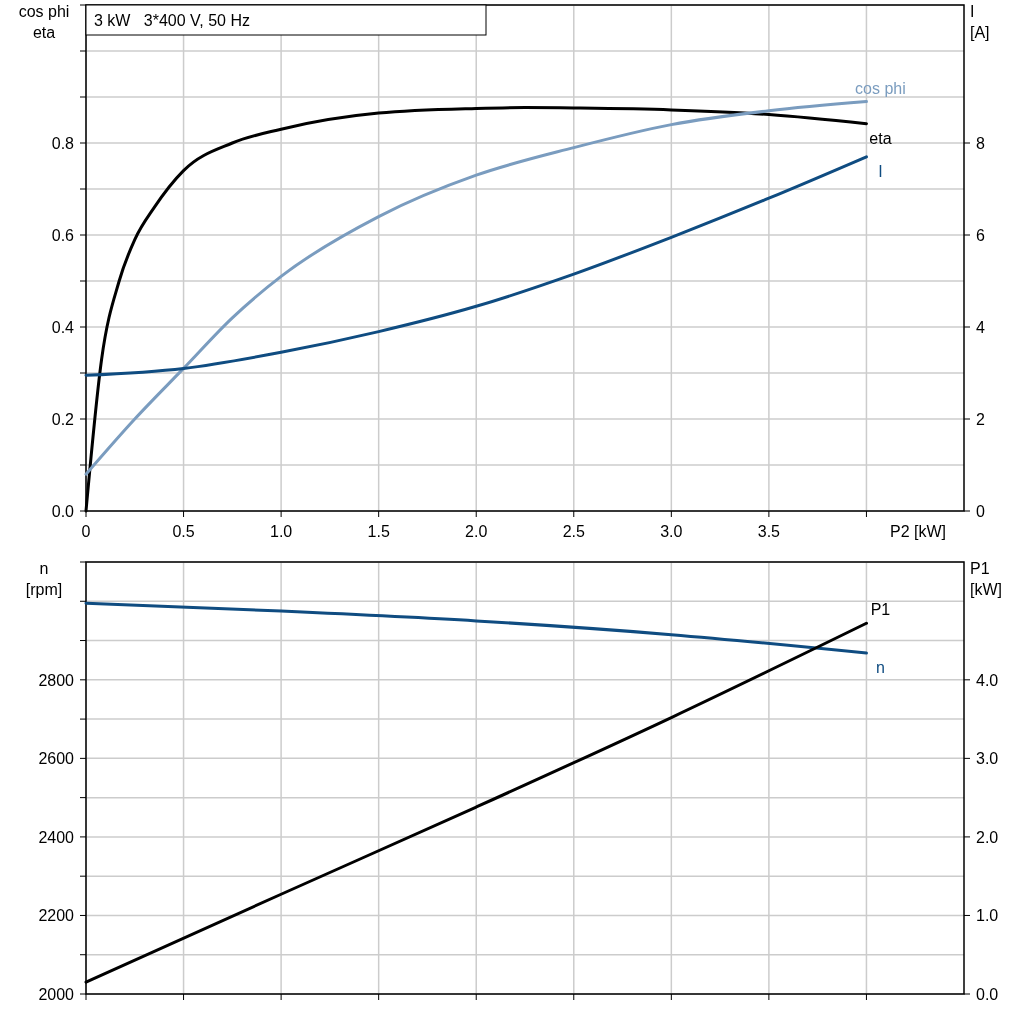 The width and height of the screenshot is (1024, 1024). I want to click on y2-tick-label: 2.0, so click(987, 837).